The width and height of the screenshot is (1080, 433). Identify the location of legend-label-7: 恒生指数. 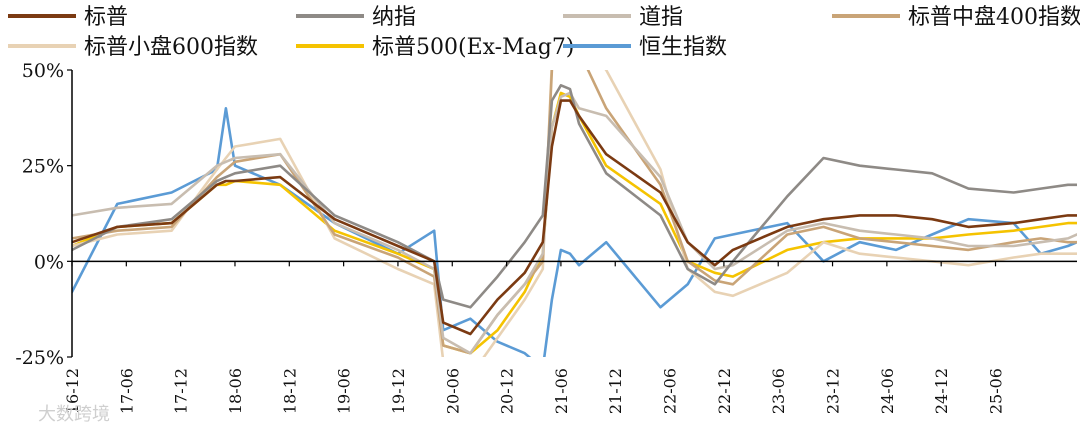
(683, 47).